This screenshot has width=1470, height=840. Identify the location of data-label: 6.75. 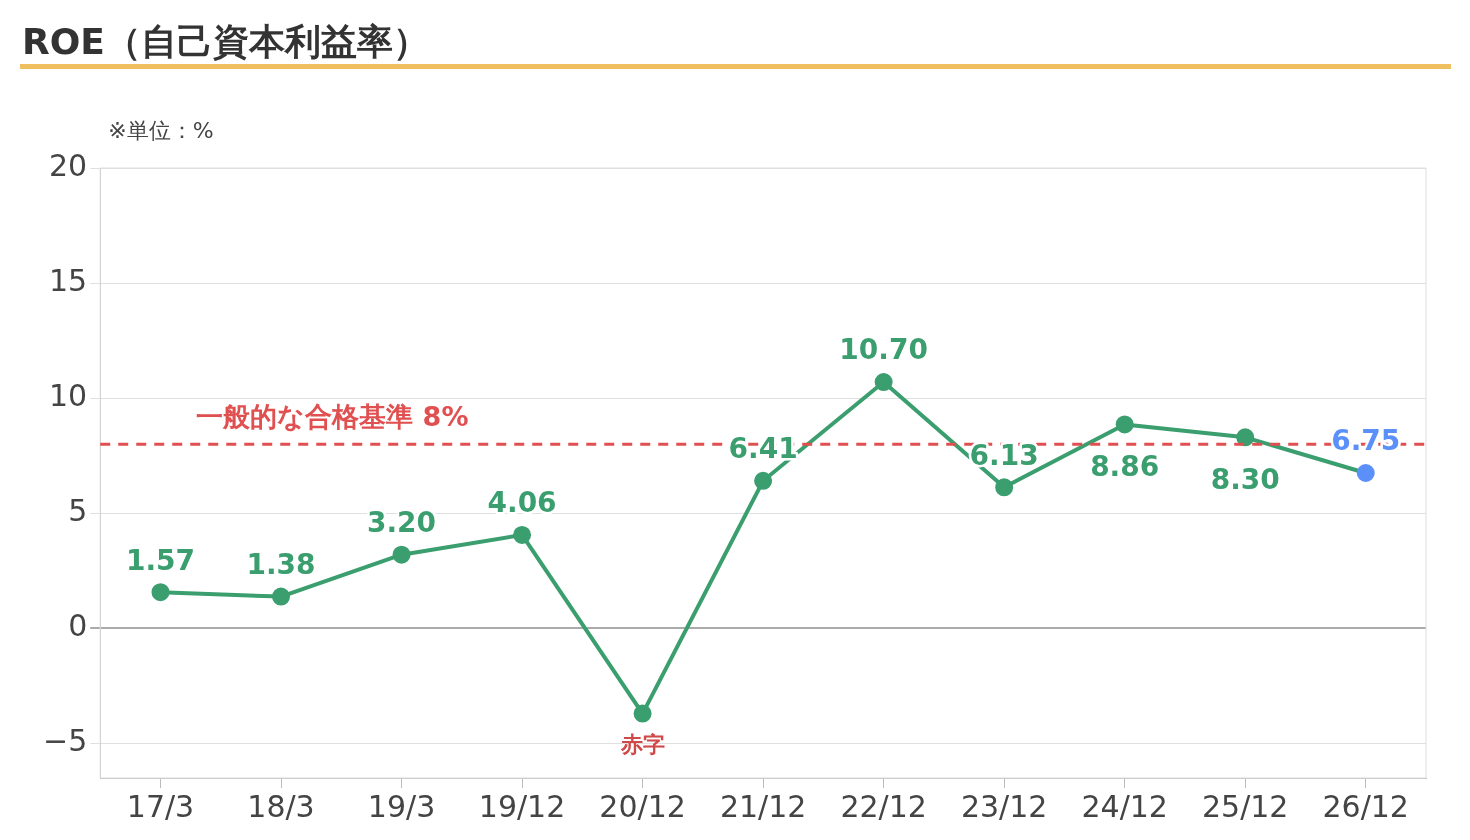
(1366, 441).